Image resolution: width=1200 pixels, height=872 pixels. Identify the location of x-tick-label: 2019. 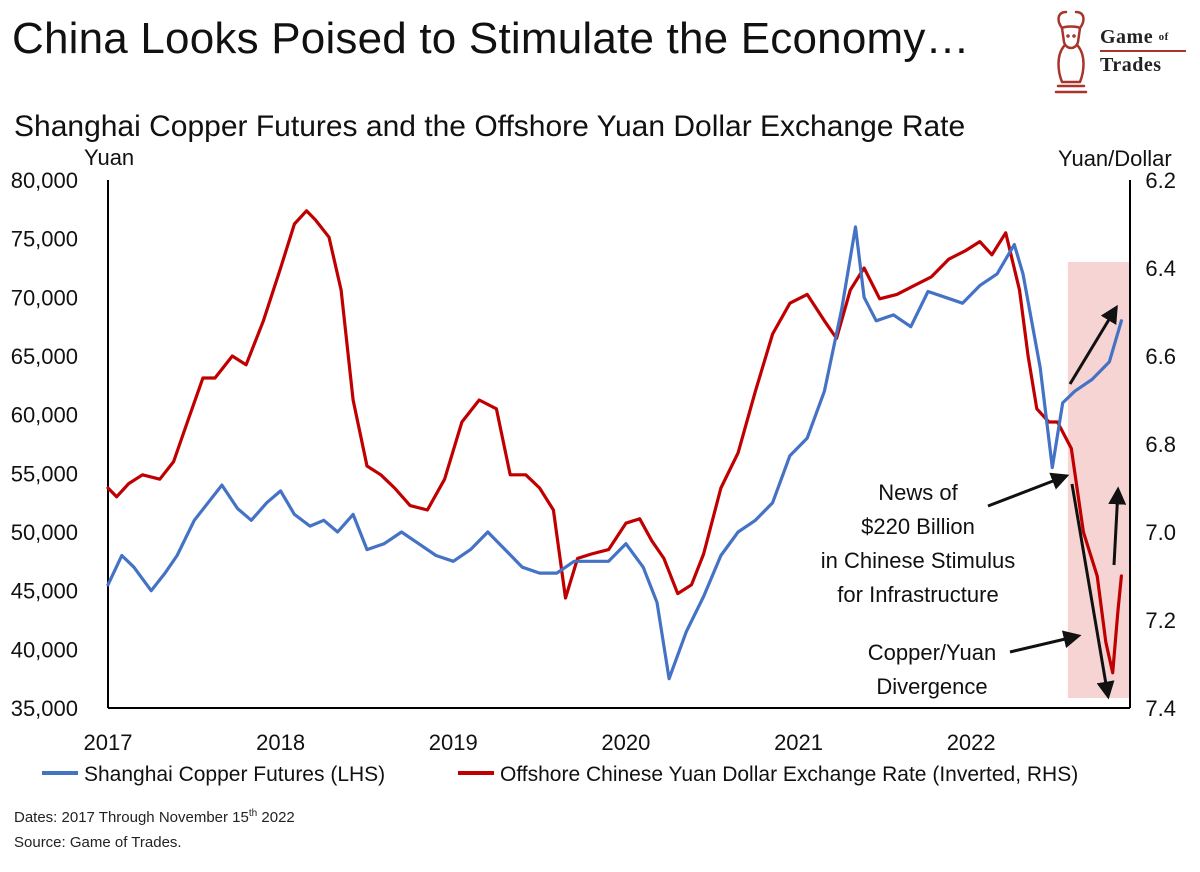
(453, 742).